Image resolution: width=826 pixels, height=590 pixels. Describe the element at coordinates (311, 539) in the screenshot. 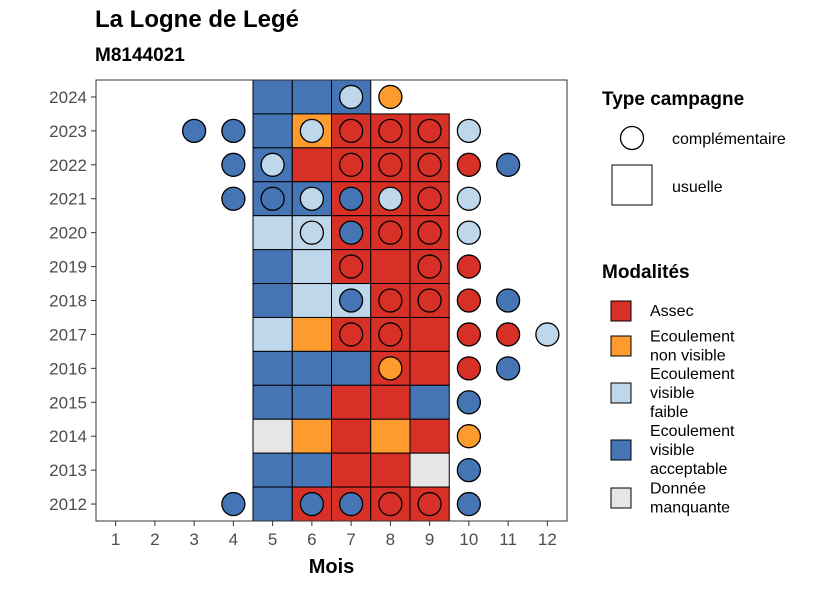

I see `x-tick-label-6: 6` at that location.